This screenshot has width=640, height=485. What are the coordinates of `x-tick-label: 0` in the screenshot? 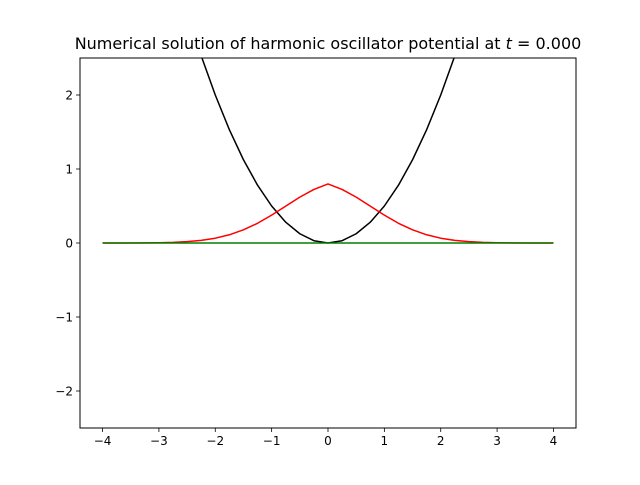 It's located at (328, 441).